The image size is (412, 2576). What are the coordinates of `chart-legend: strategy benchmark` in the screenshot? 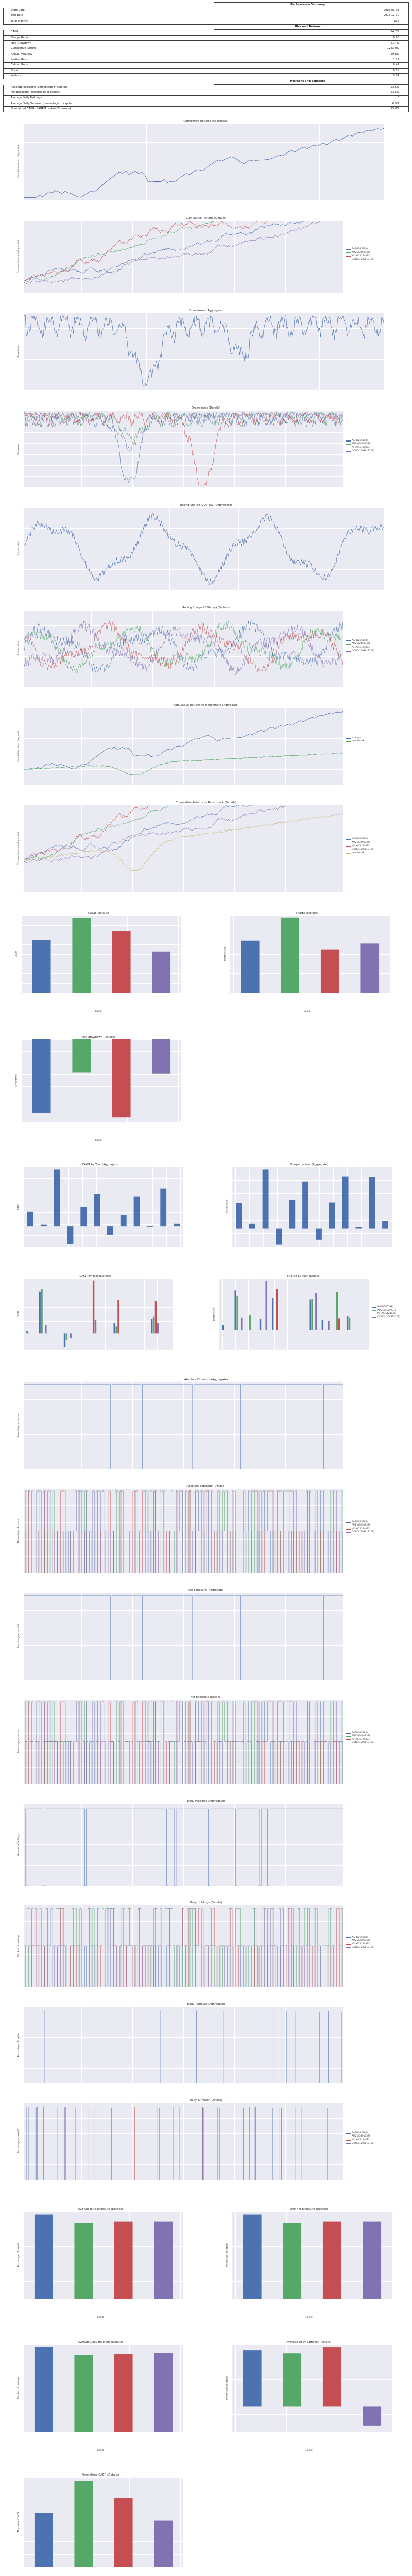 It's located at (355, 740).